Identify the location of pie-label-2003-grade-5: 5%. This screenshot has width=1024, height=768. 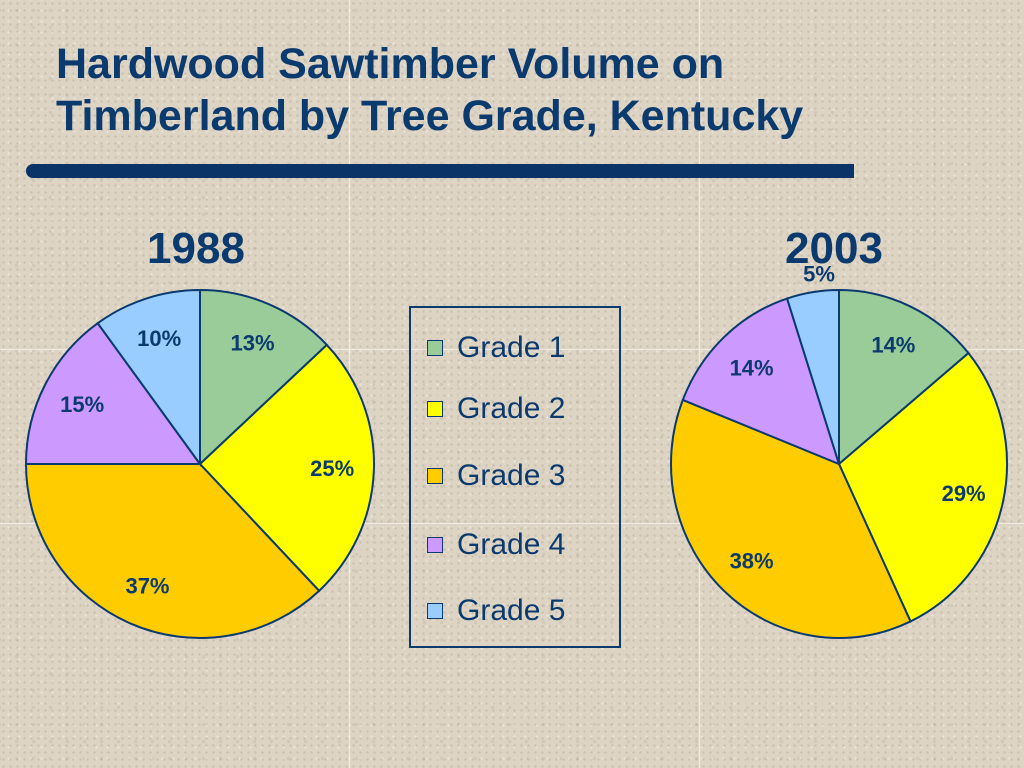
(819, 273).